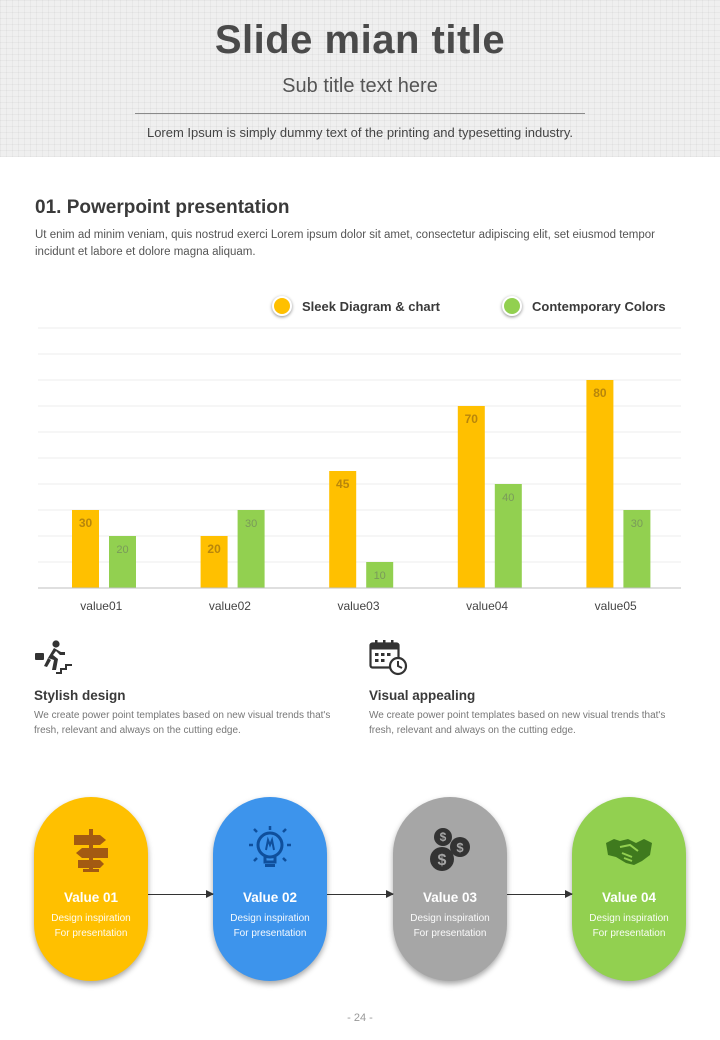 The image size is (720, 1040). I want to click on slide-subtitle: Sub title text here, so click(360, 86).